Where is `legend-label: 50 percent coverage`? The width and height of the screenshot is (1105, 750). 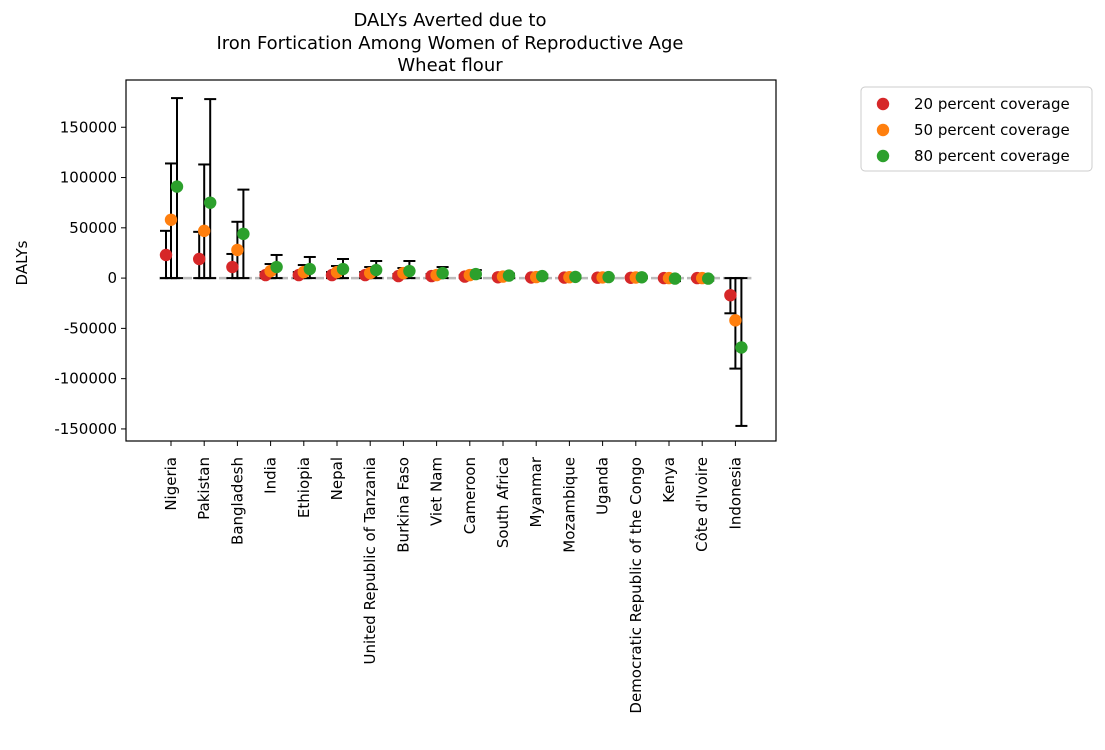
legend-label: 50 percent coverage is located at coordinates (992, 130).